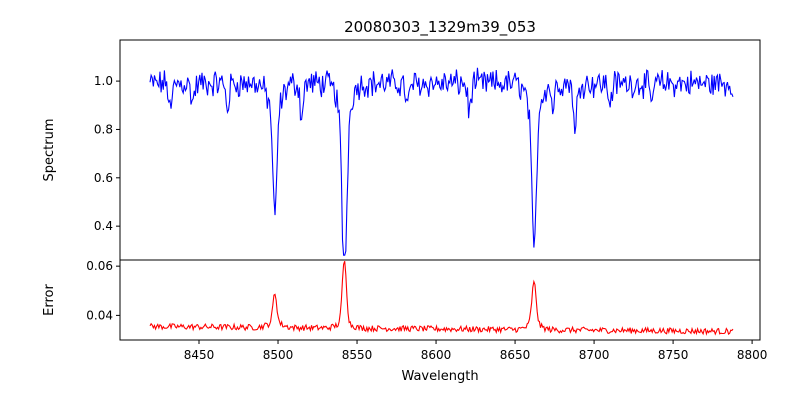 The height and width of the screenshot is (400, 800). What do you see at coordinates (199, 355) in the screenshot?
I see `wavelength-x-tick-label: 8450` at bounding box center [199, 355].